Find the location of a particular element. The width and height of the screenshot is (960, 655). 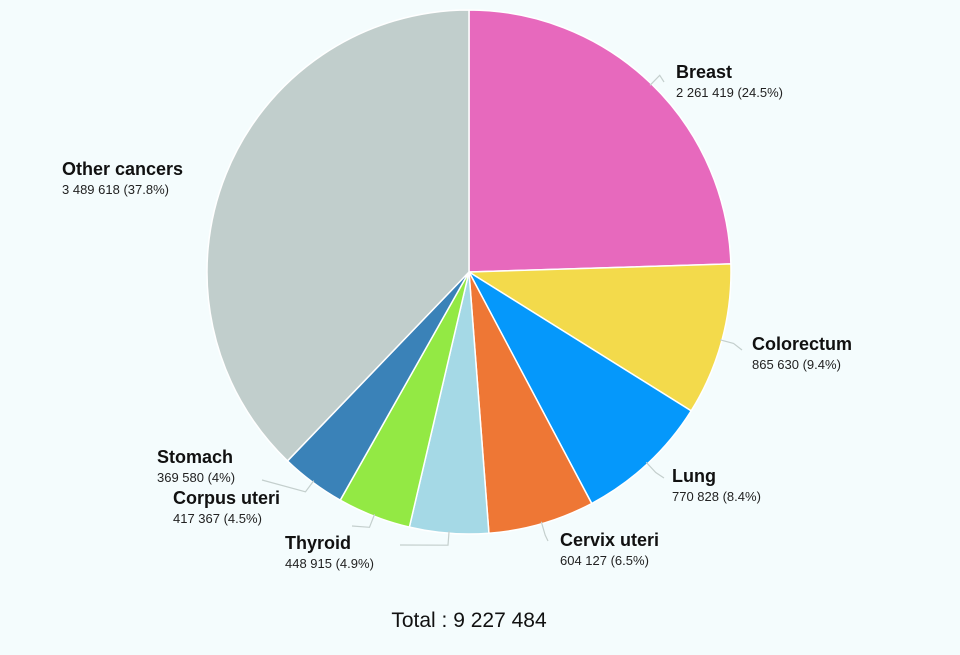

slice-label-stomach: Stomach is located at coordinates (195, 457).